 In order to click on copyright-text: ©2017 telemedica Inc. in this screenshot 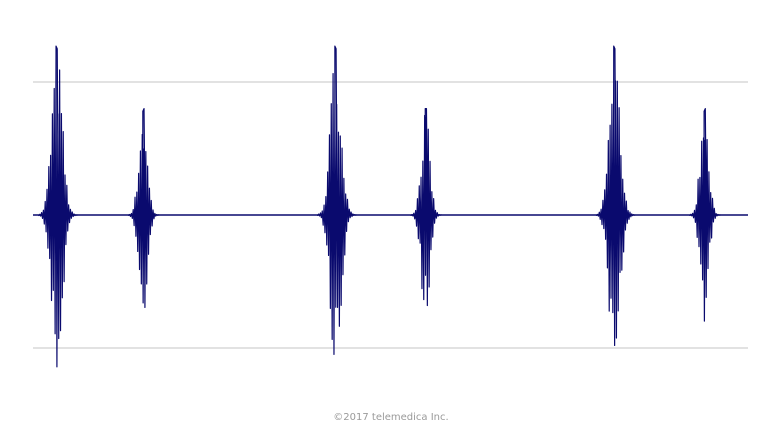, I will do `click(391, 417)`.